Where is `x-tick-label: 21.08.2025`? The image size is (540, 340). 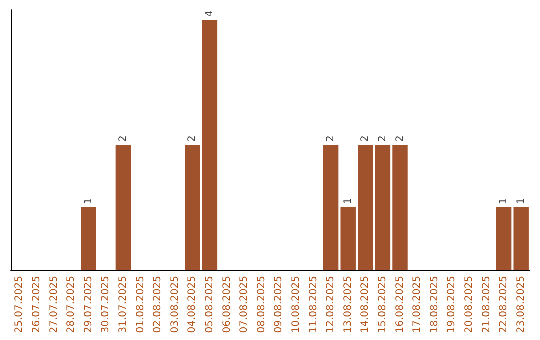
x-tick-label: 21.08.2025 is located at coordinates (486, 305).